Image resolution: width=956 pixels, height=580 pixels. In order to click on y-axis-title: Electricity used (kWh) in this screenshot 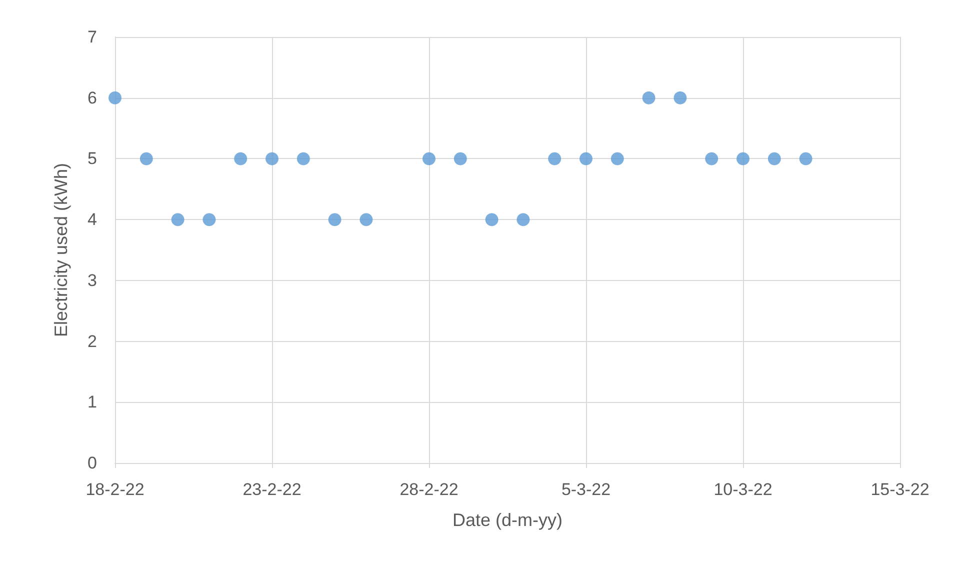, I will do `click(61, 250)`.